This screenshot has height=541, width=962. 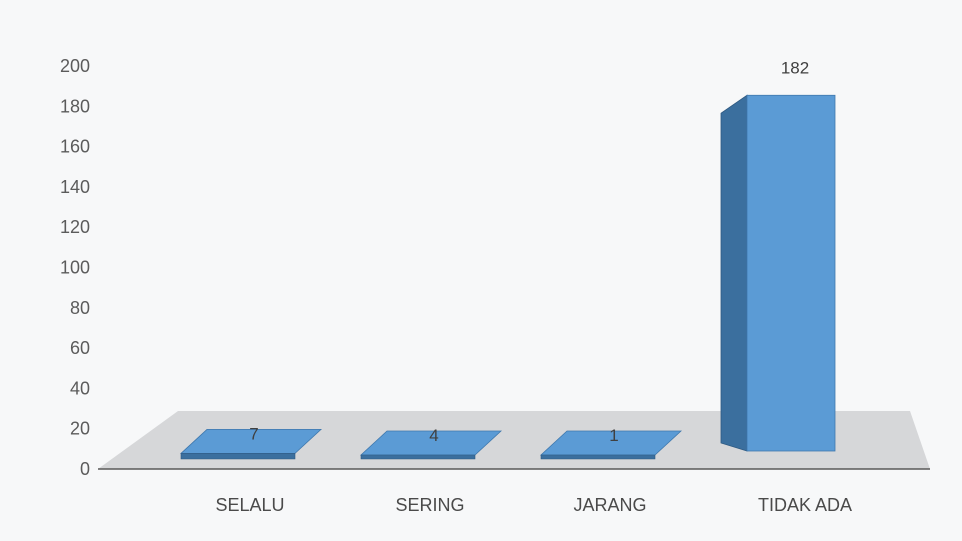 What do you see at coordinates (75, 227) in the screenshot?
I see `y-tick-label: 120` at bounding box center [75, 227].